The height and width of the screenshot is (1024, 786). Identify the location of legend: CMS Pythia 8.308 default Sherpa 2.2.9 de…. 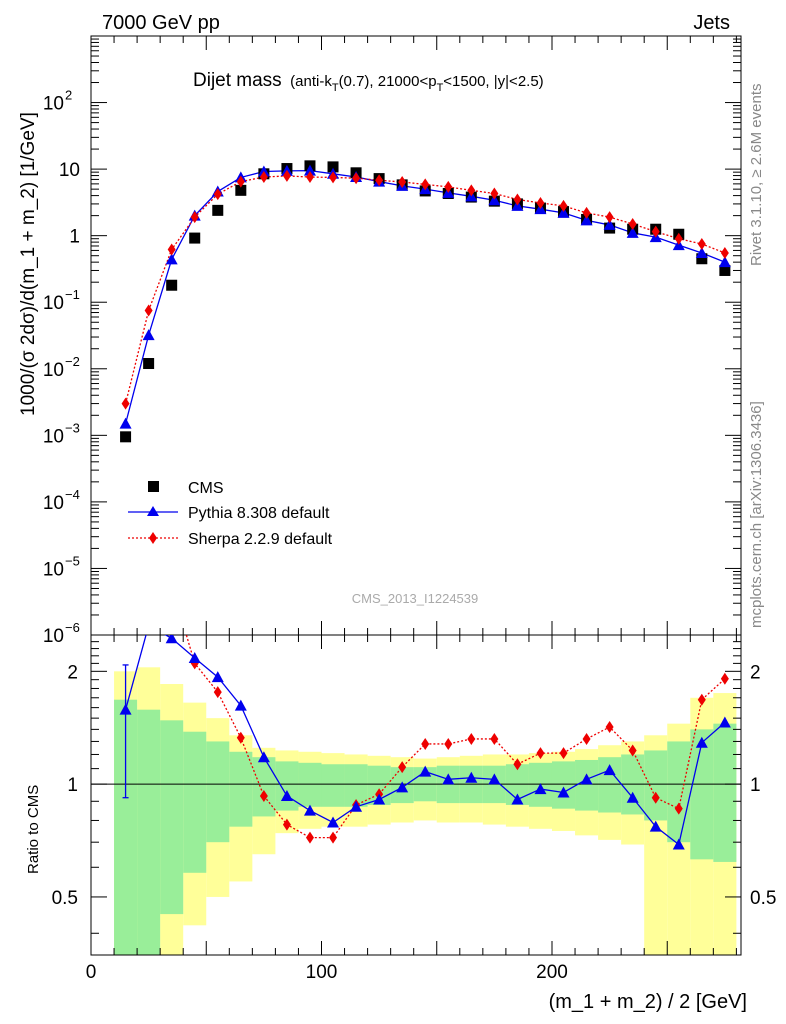
(230, 514).